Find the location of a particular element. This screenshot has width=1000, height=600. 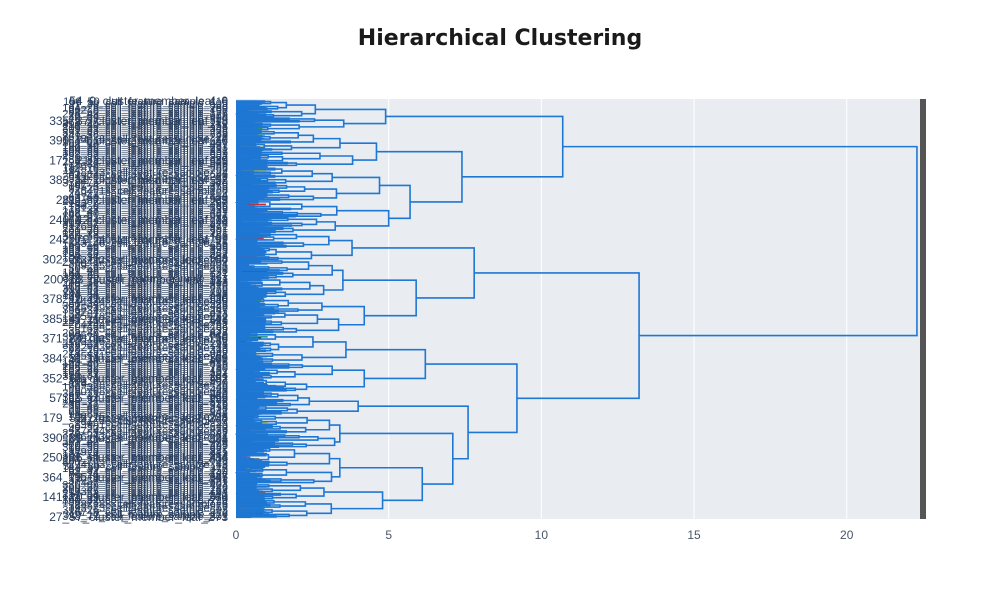

leaf-label: 213_47_cell_feature_sample_942 is located at coordinates (145, 354).